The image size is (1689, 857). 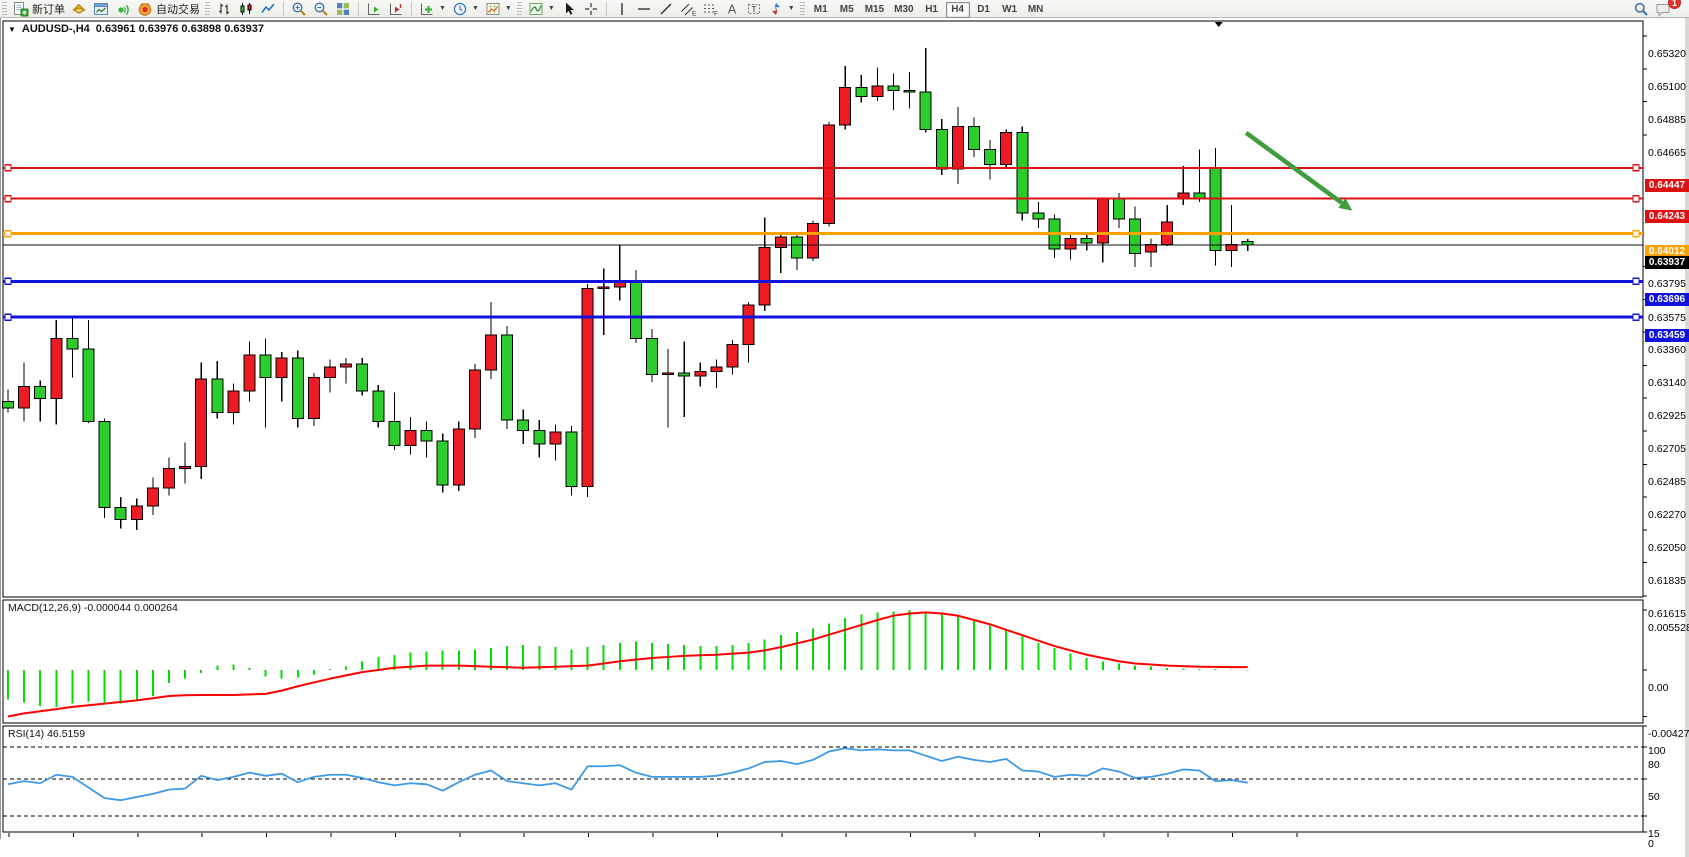 What do you see at coordinates (1667, 299) in the screenshot?
I see `price-badge-0.63696: 0.63696` at bounding box center [1667, 299].